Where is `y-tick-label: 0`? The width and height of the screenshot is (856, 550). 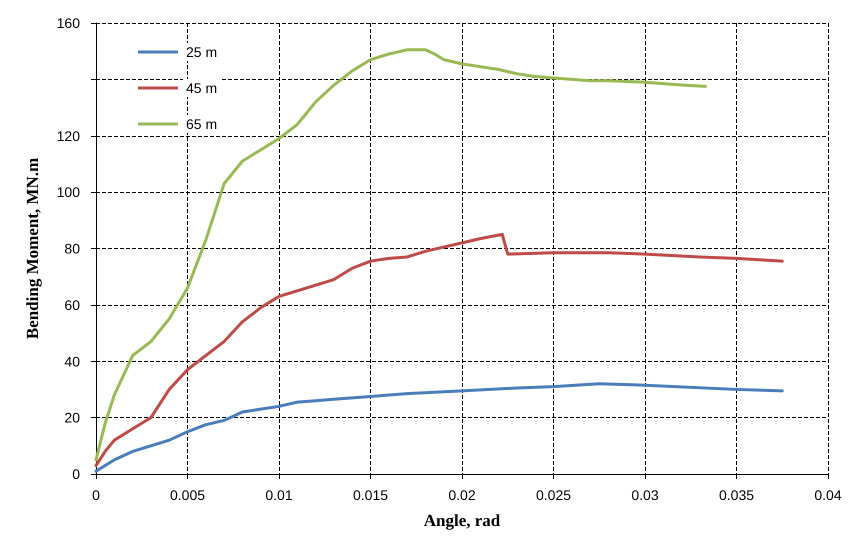
y-tick-label: 0 is located at coordinates (76, 474).